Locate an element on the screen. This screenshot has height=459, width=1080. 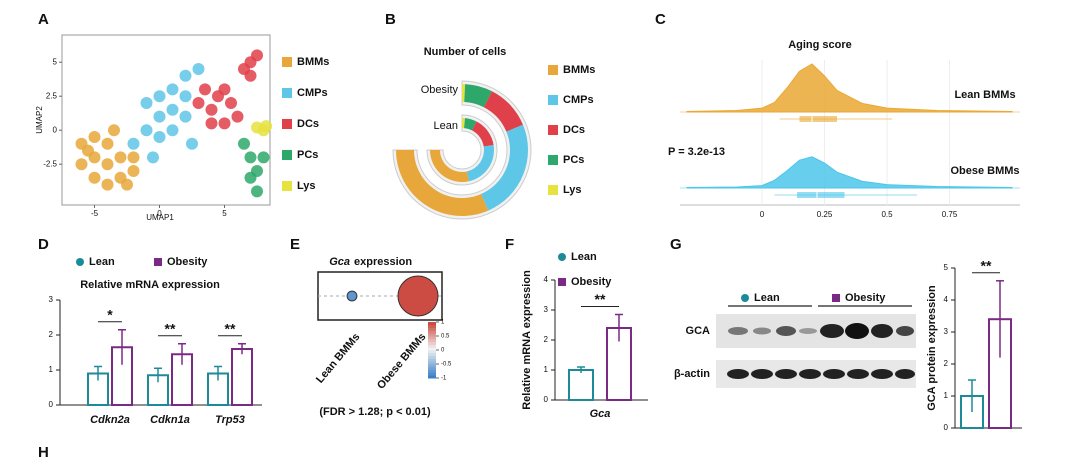
y-axis-label: UMAP2 is located at coordinates (39, 120).